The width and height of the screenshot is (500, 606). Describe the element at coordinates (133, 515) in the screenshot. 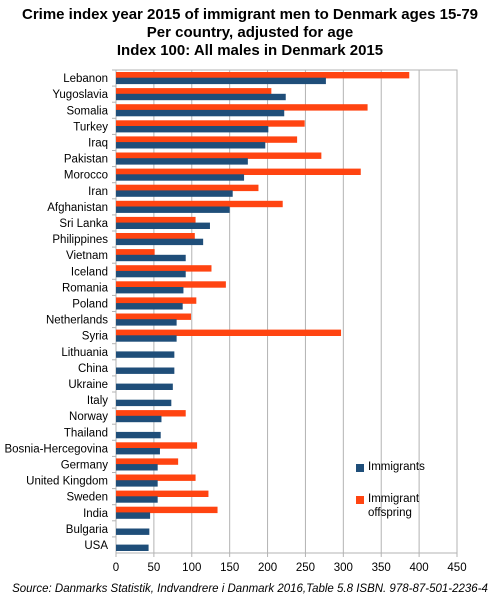

I see `bar-immigrants-india` at that location.